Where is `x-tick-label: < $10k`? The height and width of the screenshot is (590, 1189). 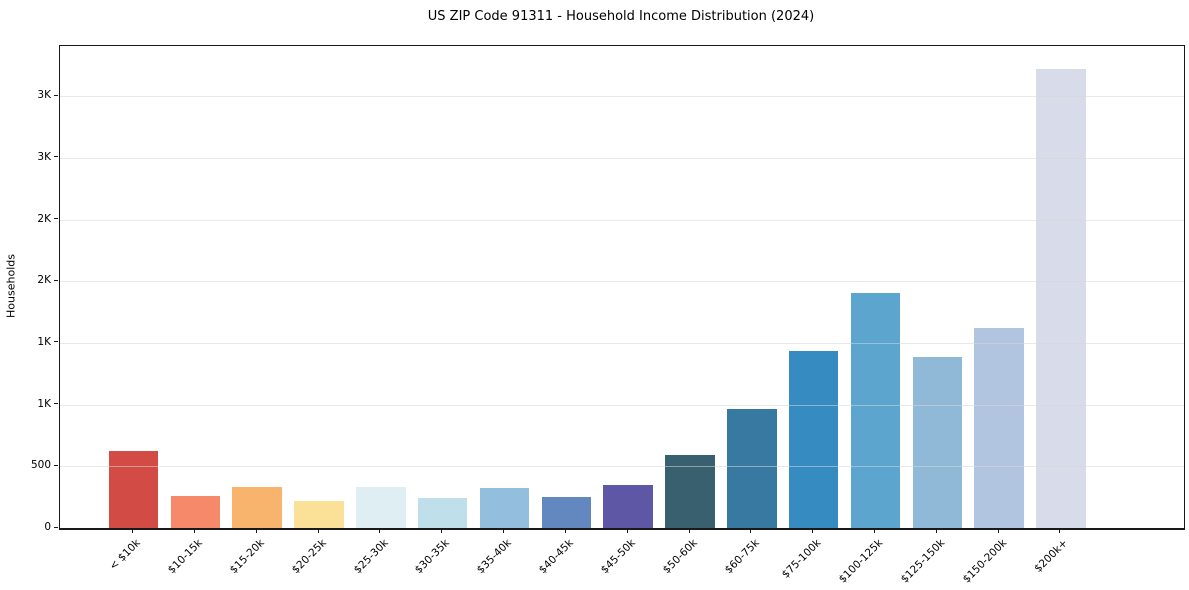
x-tick-label: < $10k is located at coordinates (125, 555).